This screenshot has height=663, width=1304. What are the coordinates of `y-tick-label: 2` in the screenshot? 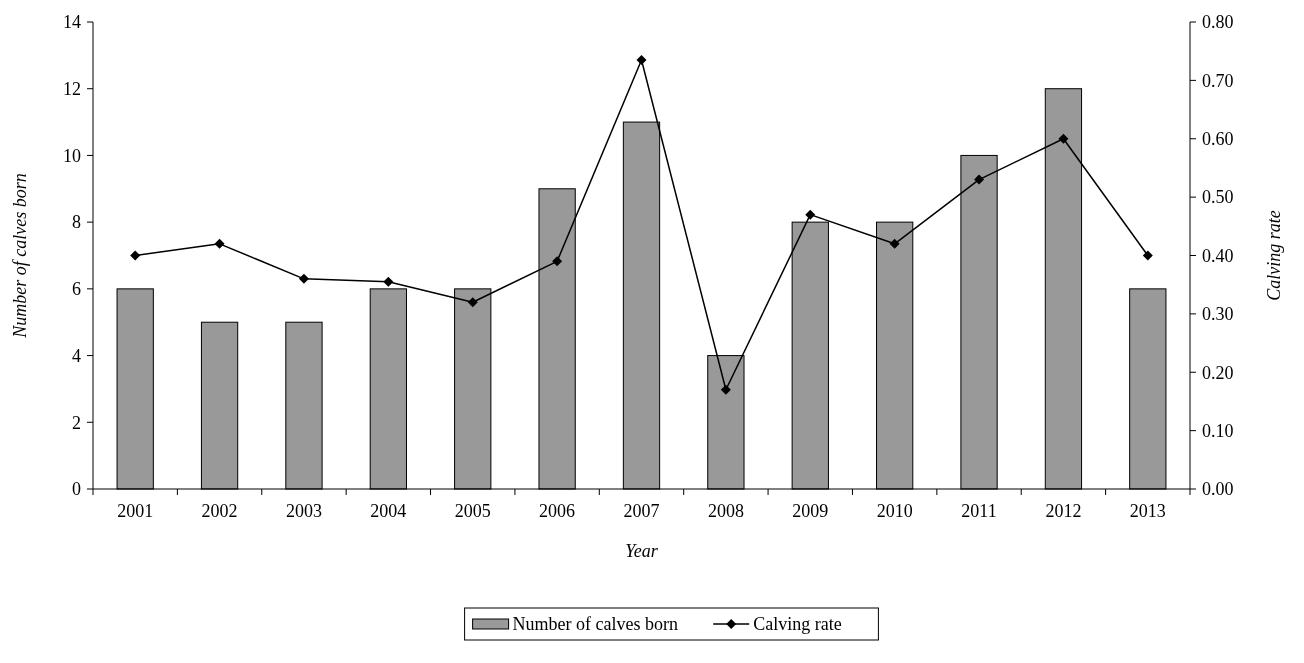 It's located at (76, 422).